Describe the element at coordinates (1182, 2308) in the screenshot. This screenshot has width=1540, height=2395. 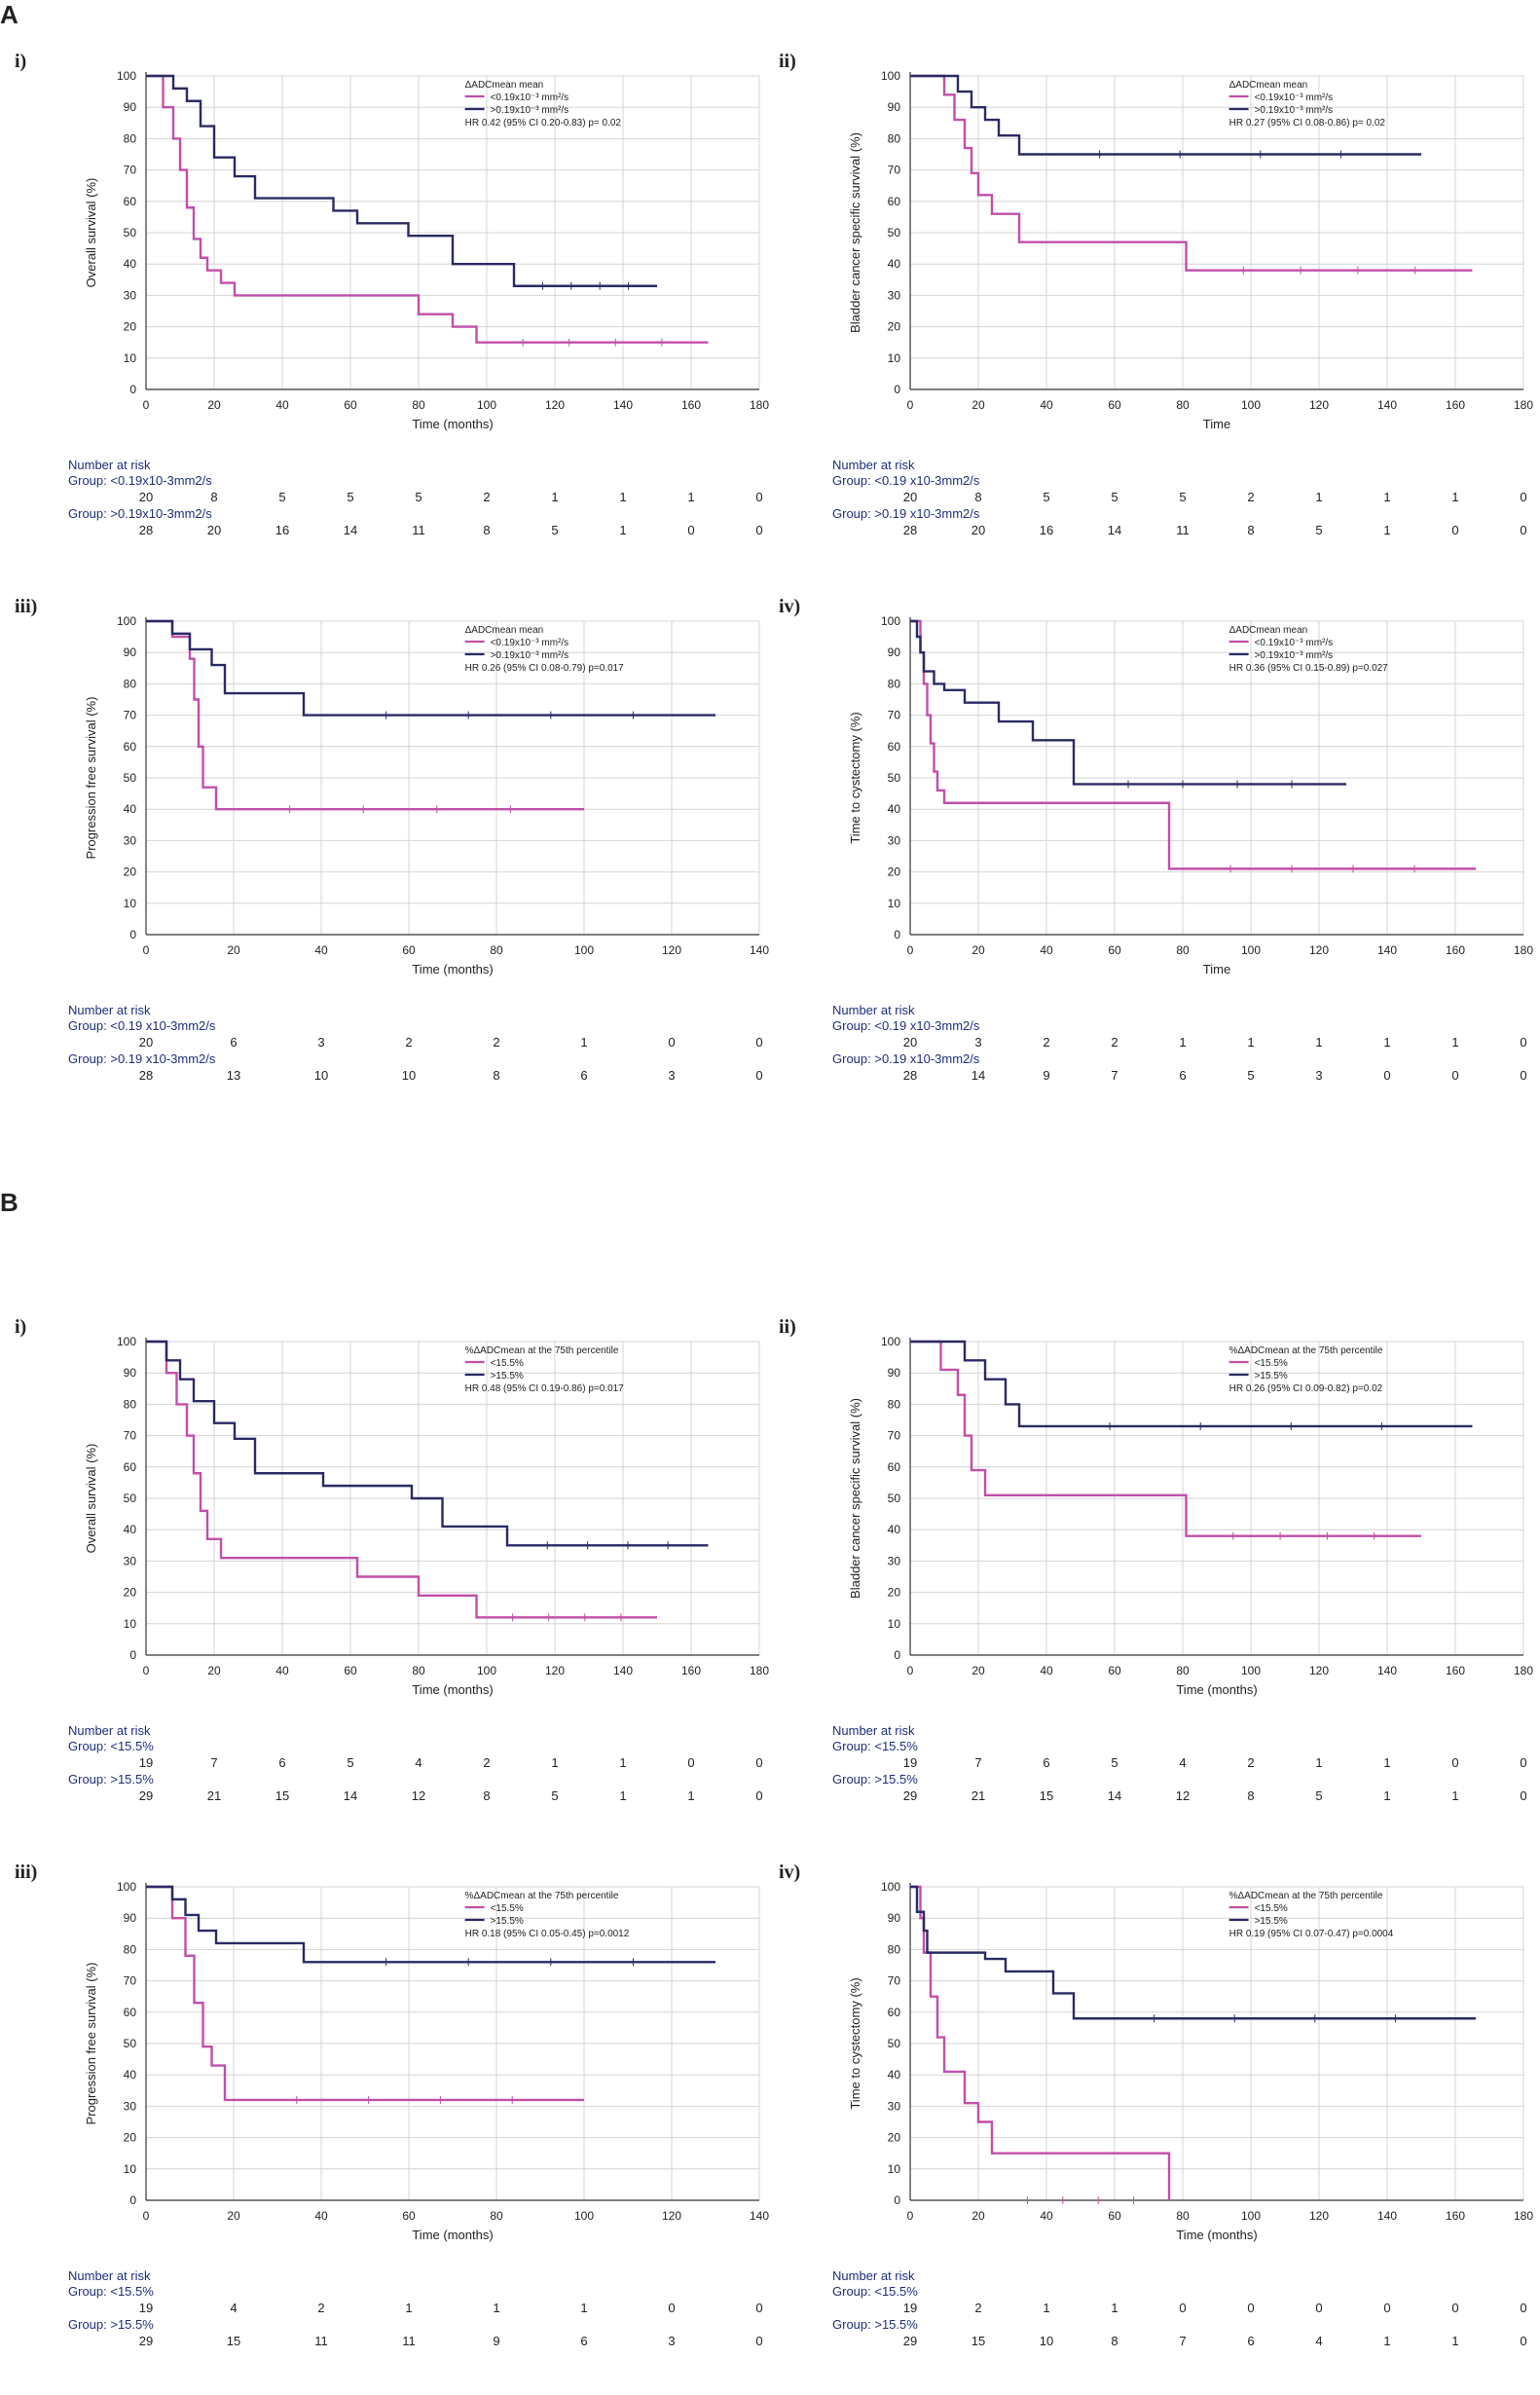
I see `risk-row: 19 2 1 1 0 0 0 0 0 0` at that location.